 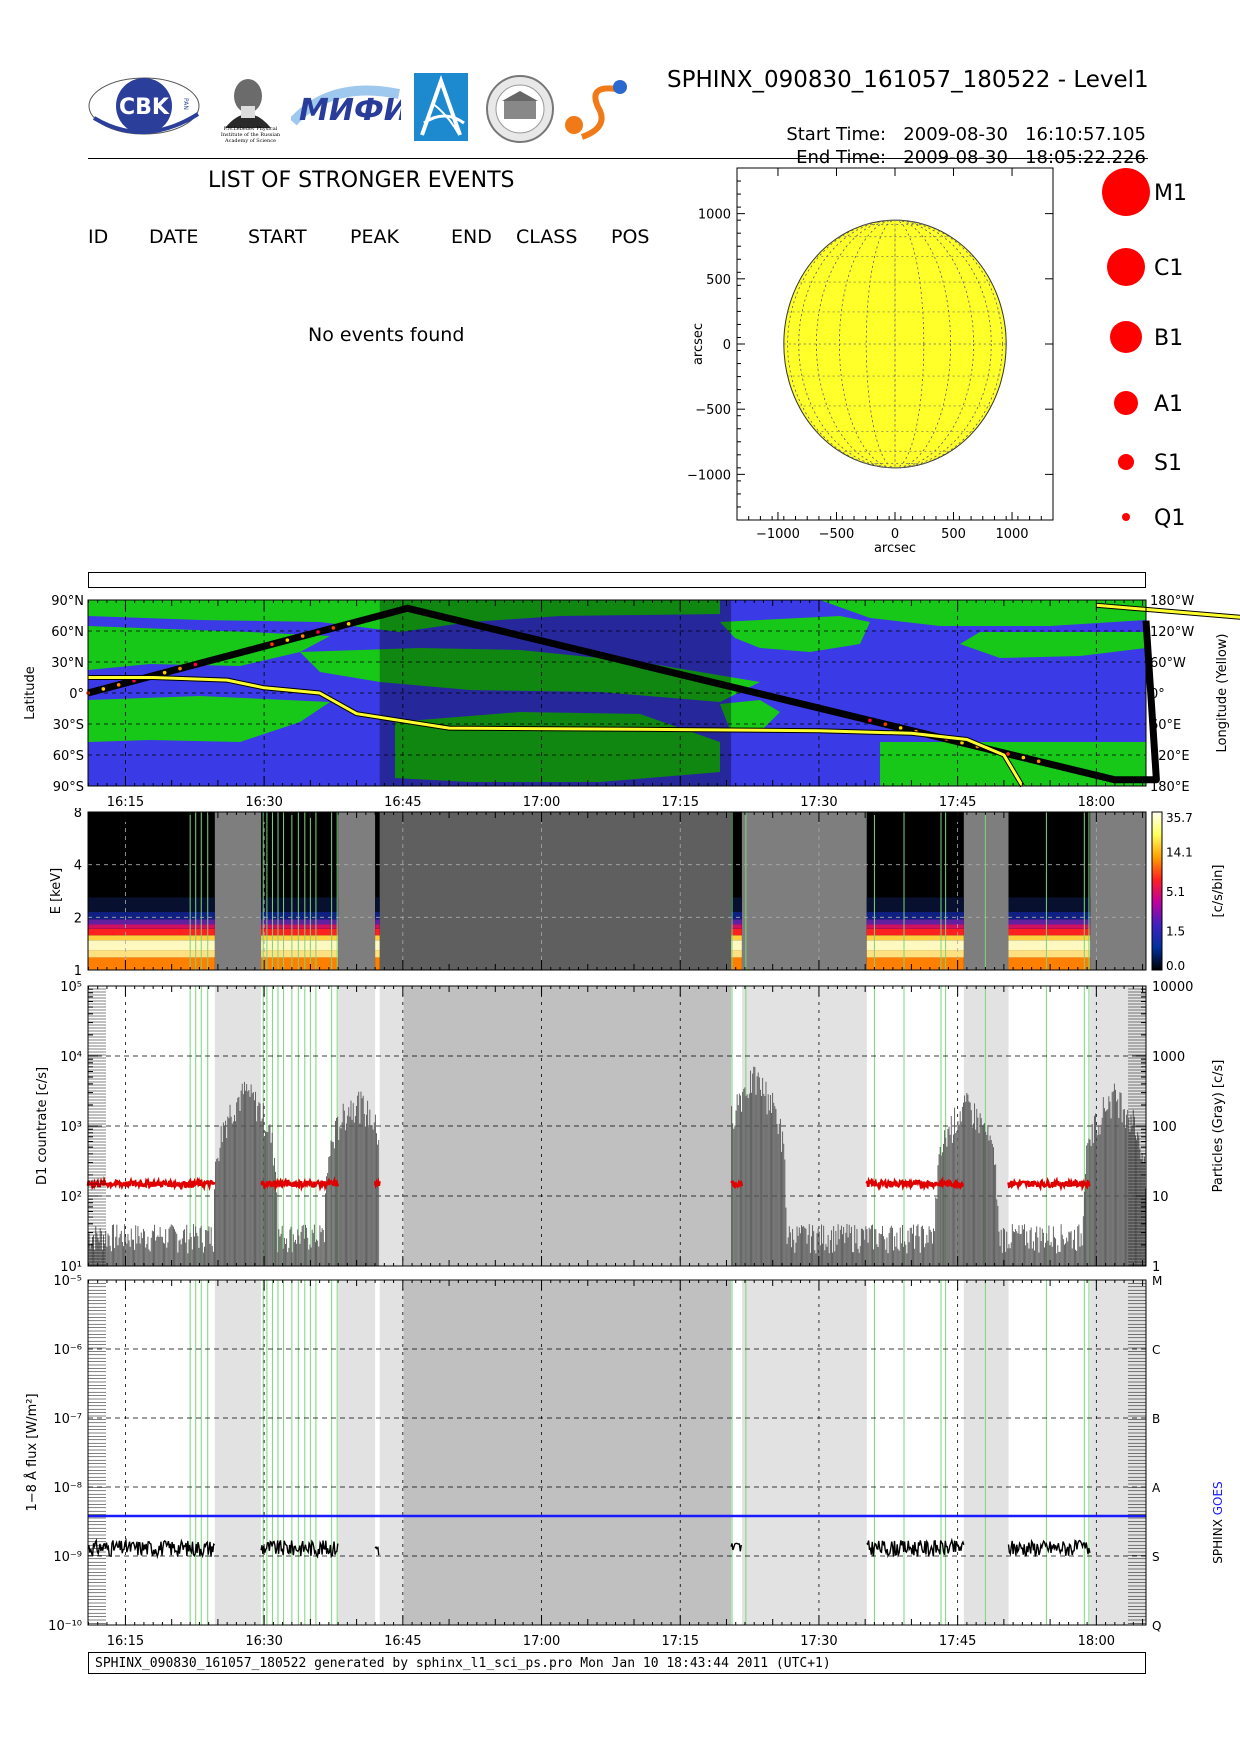 I want to click on events-col-date: DATE, so click(x=174, y=237).